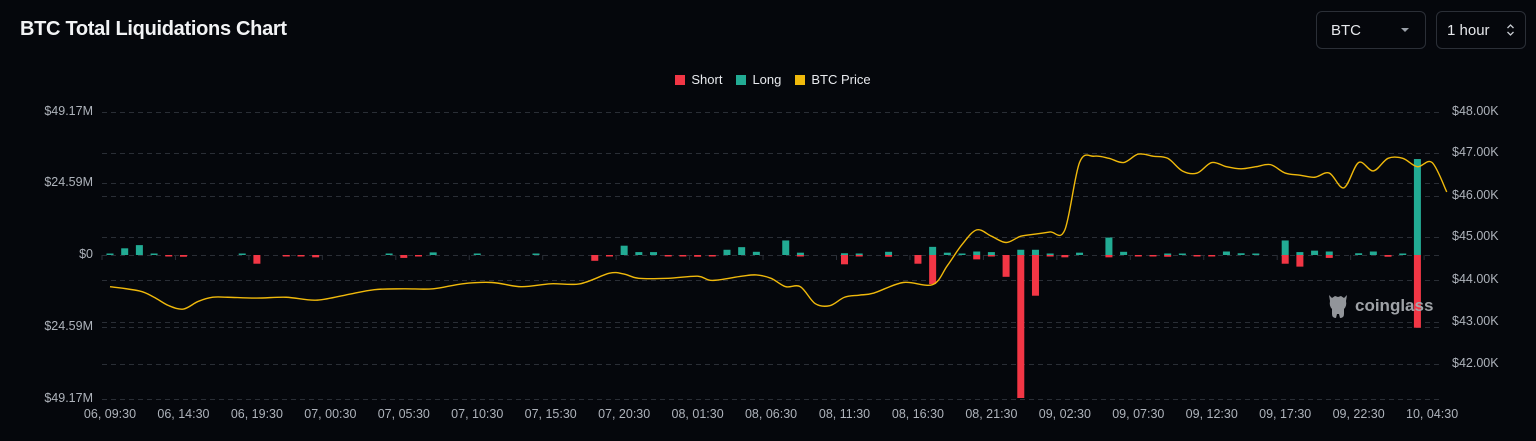 This screenshot has height=441, width=1536. What do you see at coordinates (707, 79) in the screenshot?
I see `legend-label: Short` at bounding box center [707, 79].